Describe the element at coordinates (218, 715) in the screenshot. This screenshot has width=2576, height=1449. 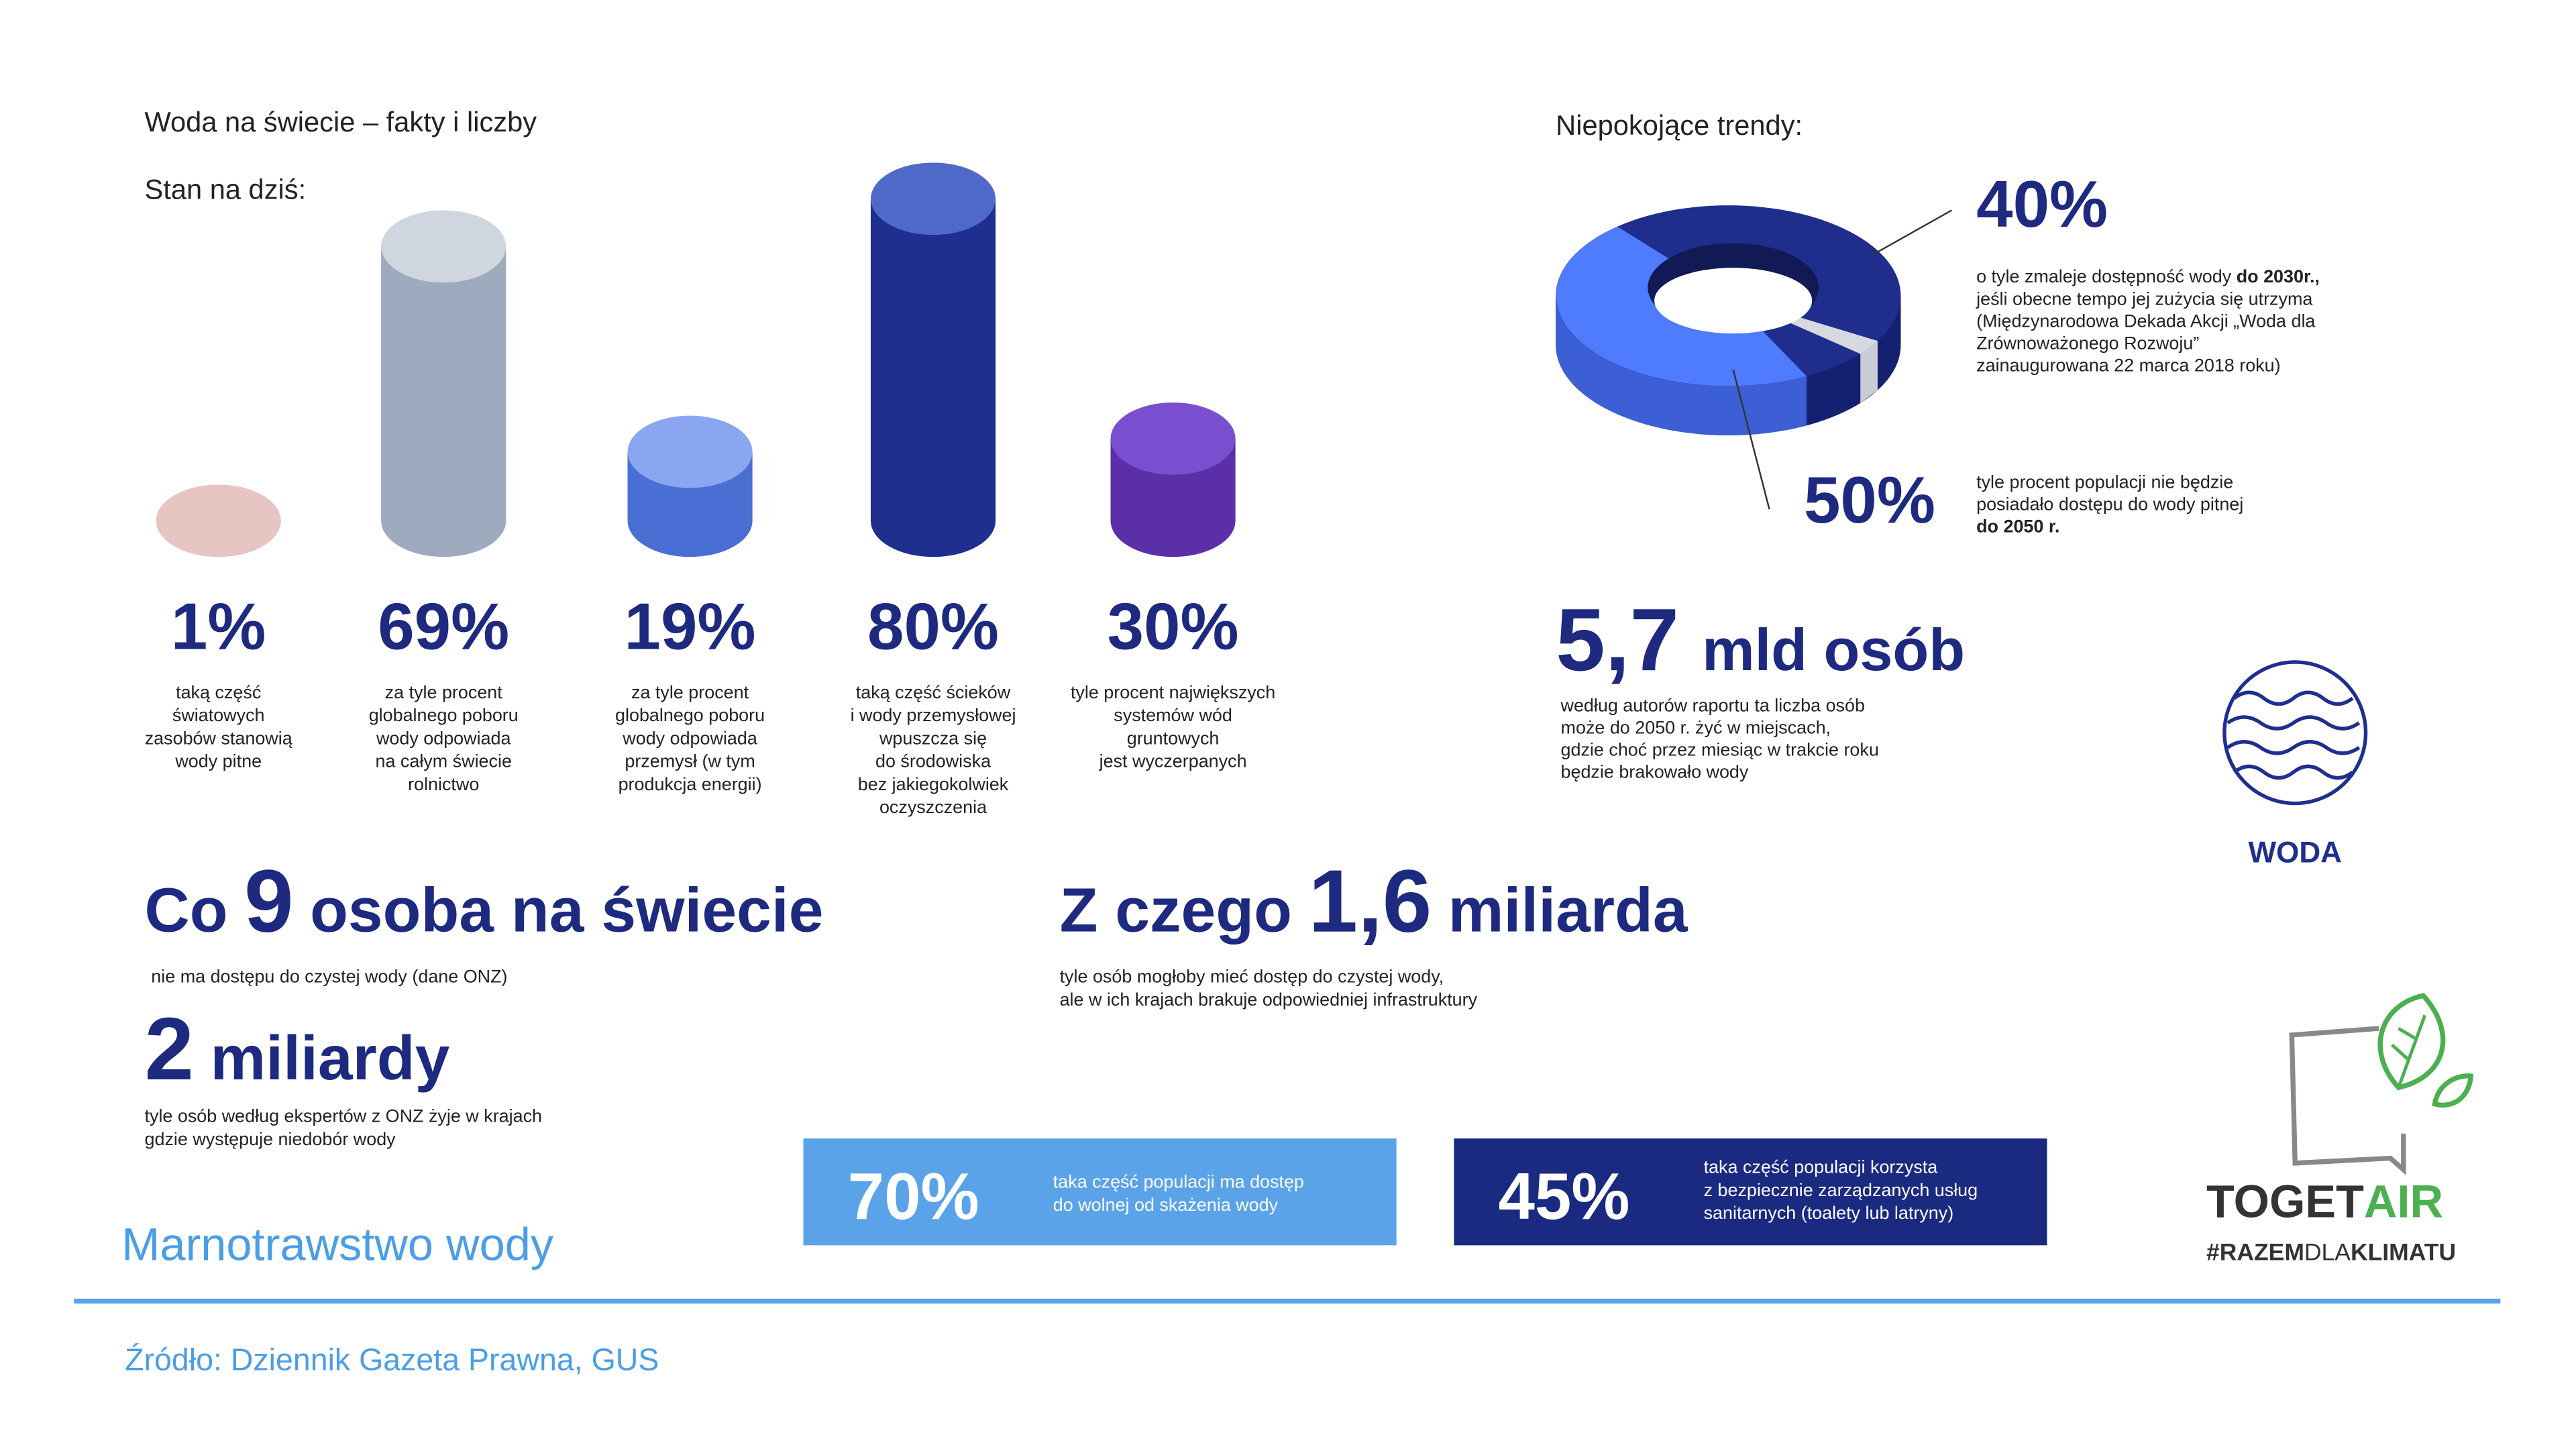
I see `stat-text: światowych` at that location.